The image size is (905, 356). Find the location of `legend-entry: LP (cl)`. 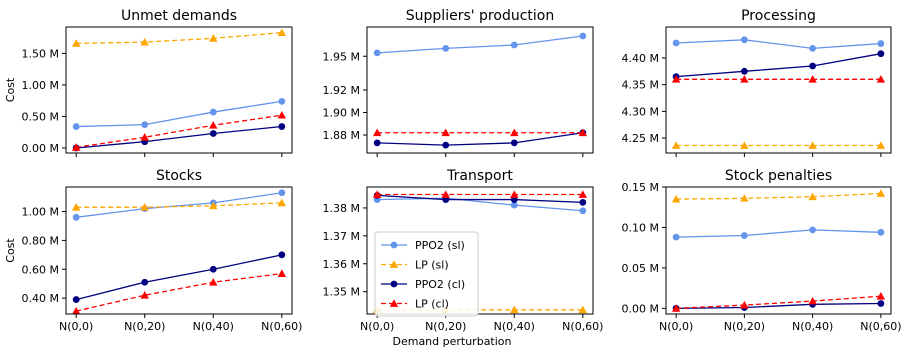

legend-entry: LP (cl) is located at coordinates (415, 304).